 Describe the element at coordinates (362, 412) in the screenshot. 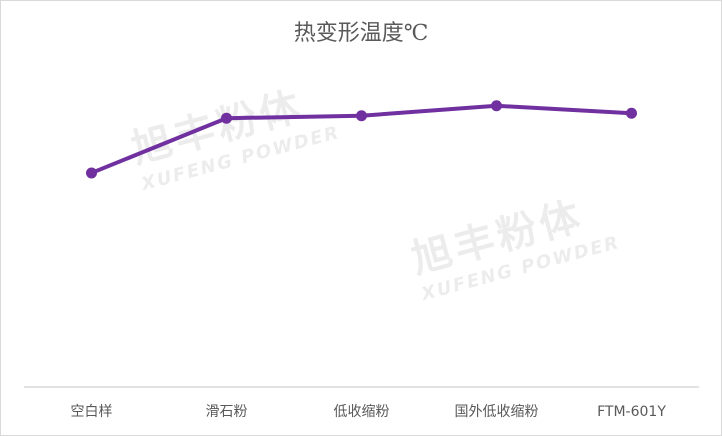

I see `x-tick-label: 低收缩粉` at that location.